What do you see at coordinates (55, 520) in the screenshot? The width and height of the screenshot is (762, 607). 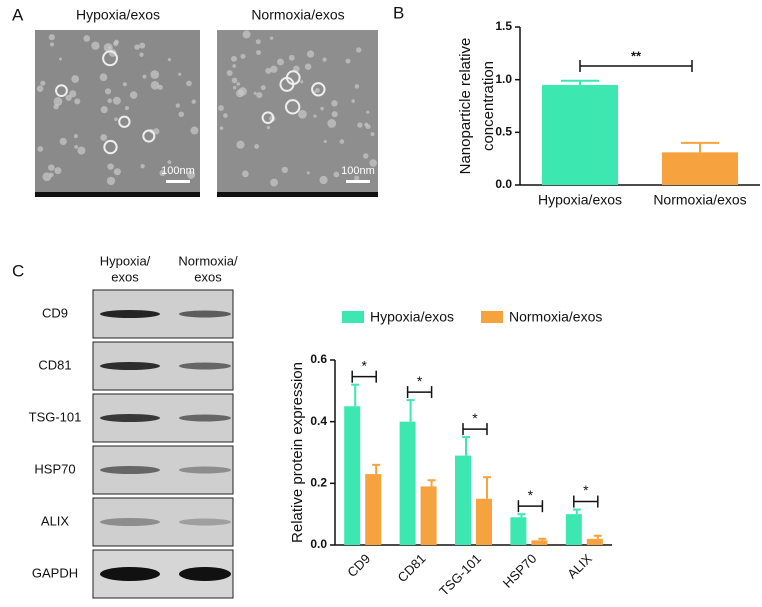 I see `blot-row-label: ALIX` at bounding box center [55, 520].